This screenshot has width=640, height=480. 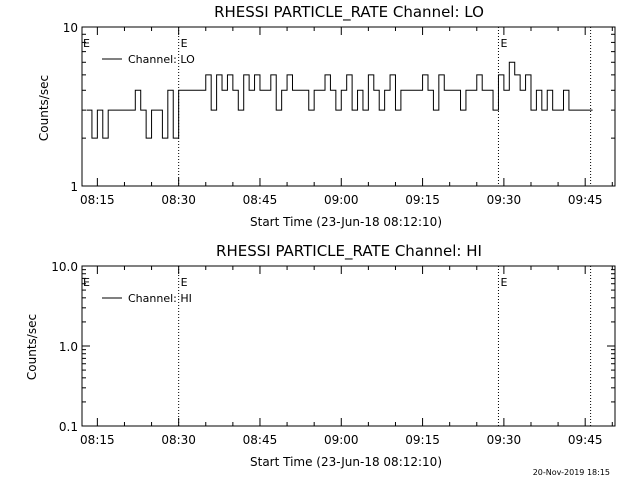 What do you see at coordinates (571, 472) in the screenshot?
I see `footer-timestamp: 20-Nov-2019 18:15` at bounding box center [571, 472].